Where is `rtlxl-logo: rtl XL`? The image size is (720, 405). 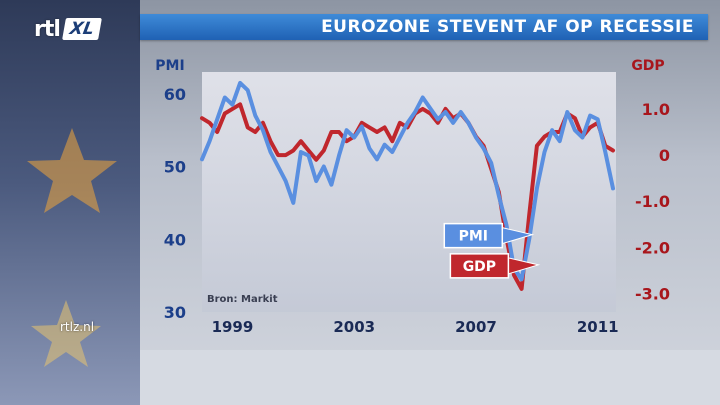
rtlxl-logo: rtl XL is located at coordinates (68, 29).